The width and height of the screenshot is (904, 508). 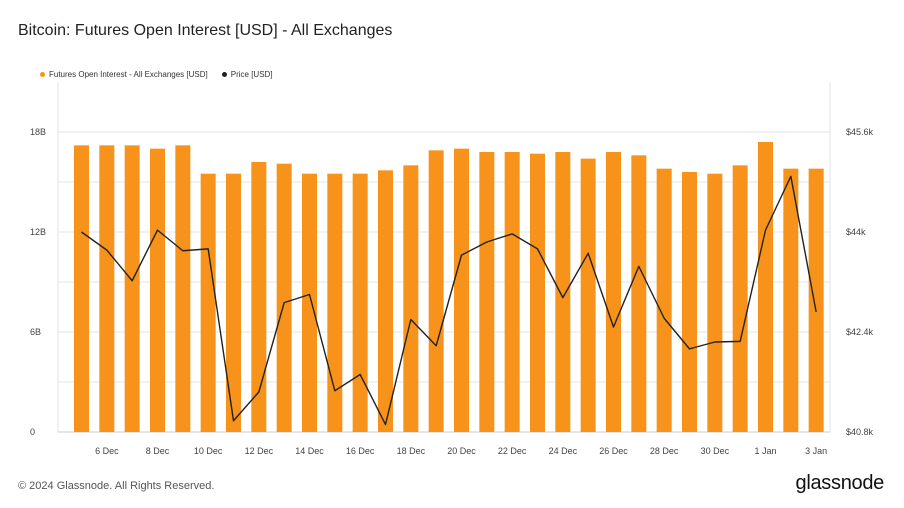 I want to click on x-tick-label: 30 Dec, so click(x=715, y=451).